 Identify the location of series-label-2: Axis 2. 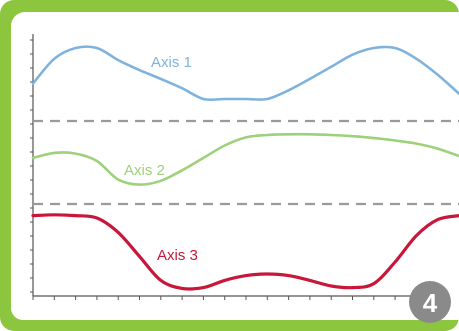
(144, 170).